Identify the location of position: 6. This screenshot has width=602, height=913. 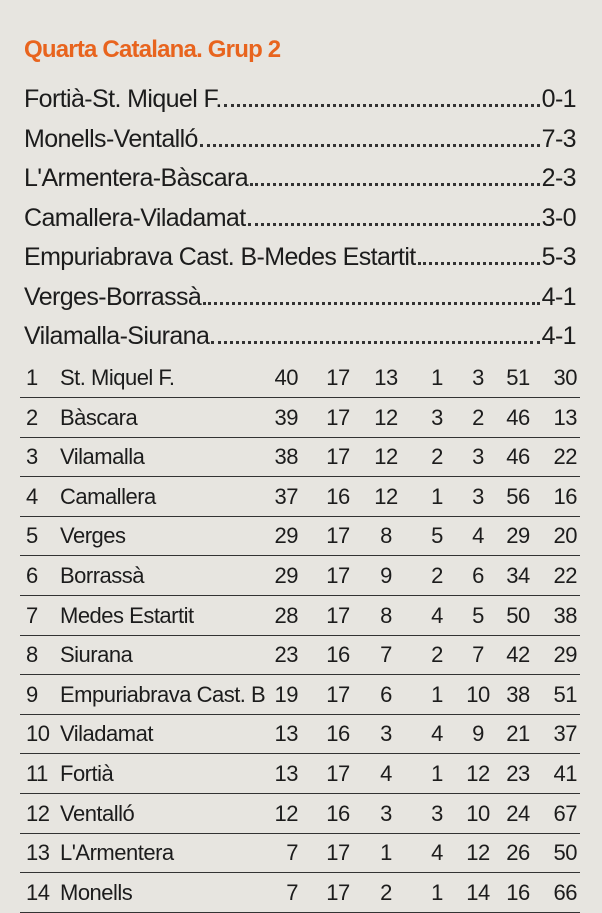
(32, 575).